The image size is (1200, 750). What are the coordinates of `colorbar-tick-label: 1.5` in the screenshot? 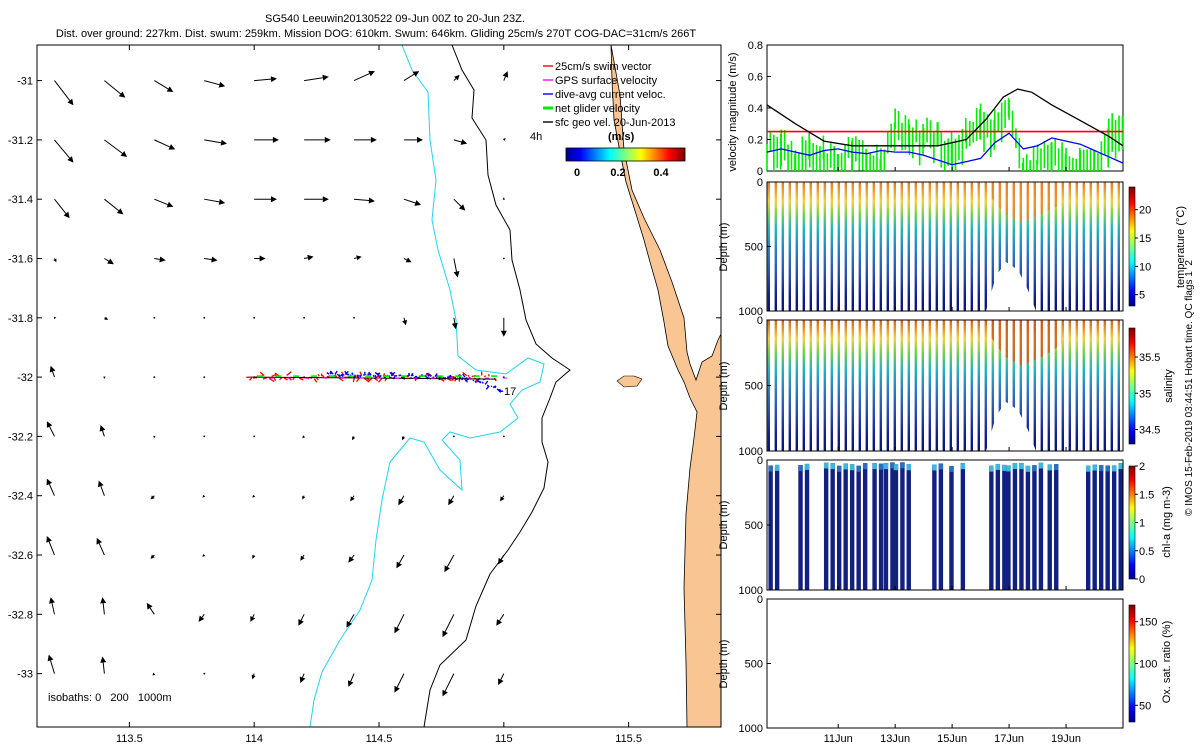 It's located at (1146, 495).